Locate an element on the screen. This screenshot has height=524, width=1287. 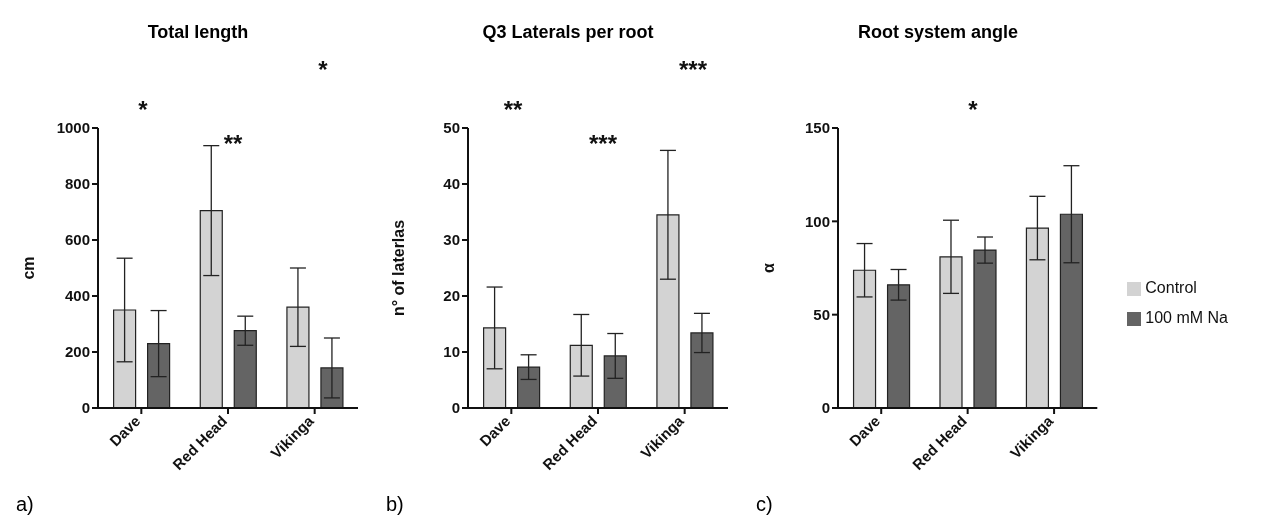
text: a) is located at coordinates (25, 504).